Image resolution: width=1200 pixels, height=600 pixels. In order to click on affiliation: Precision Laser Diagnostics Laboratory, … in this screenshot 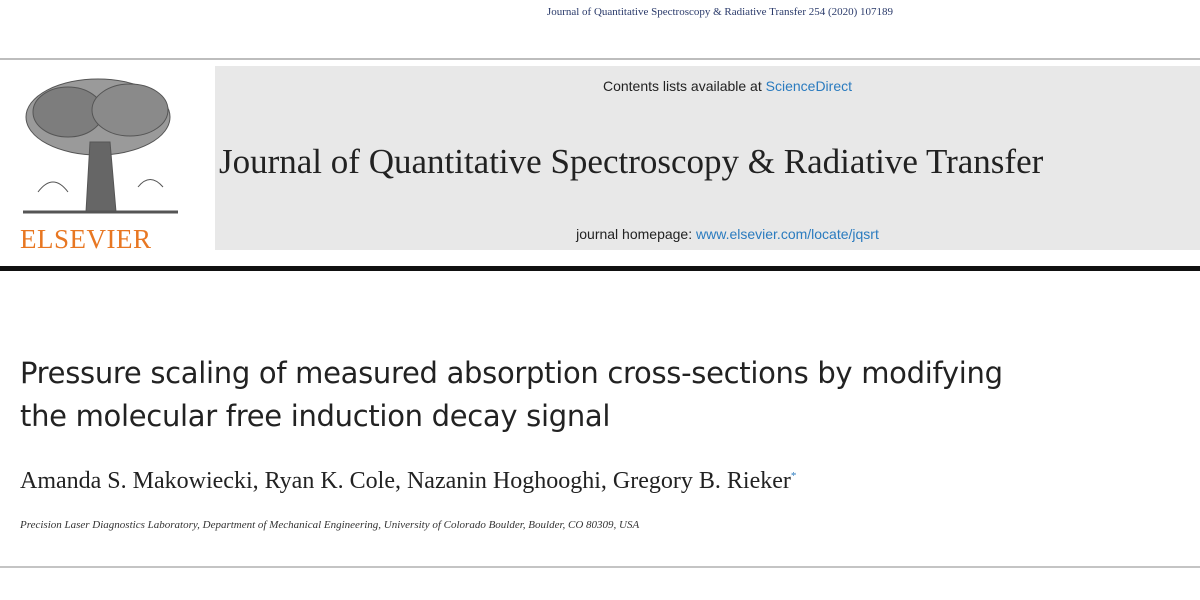, I will do `click(330, 525)`.